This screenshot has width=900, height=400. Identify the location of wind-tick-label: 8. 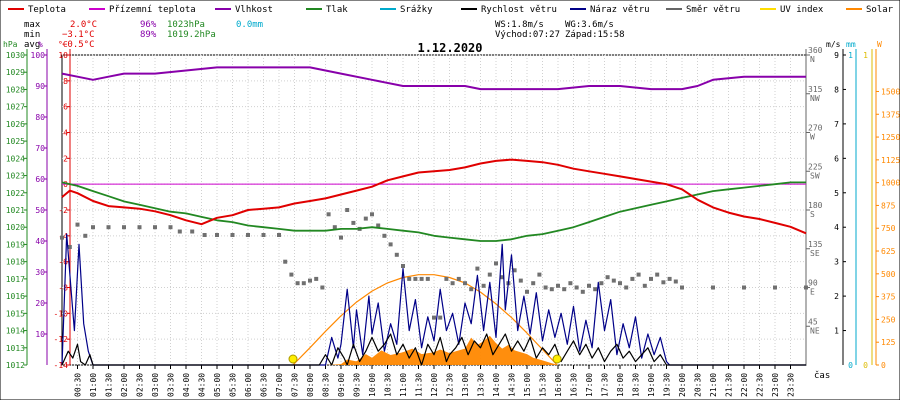
(836, 89).